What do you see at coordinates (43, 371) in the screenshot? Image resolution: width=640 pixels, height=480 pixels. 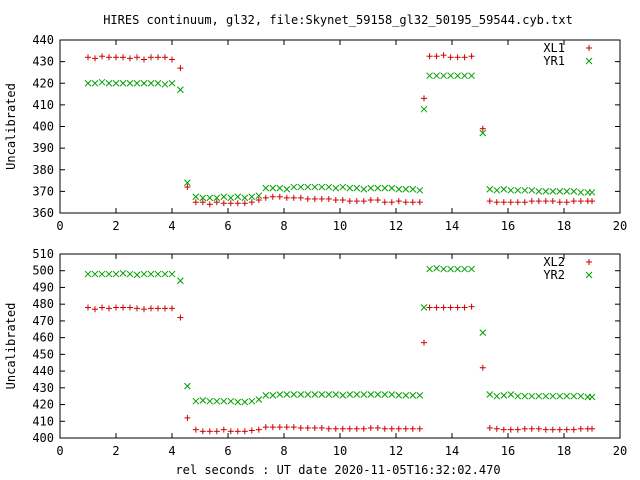 I see `y-tick-label: 440` at bounding box center [43, 371].